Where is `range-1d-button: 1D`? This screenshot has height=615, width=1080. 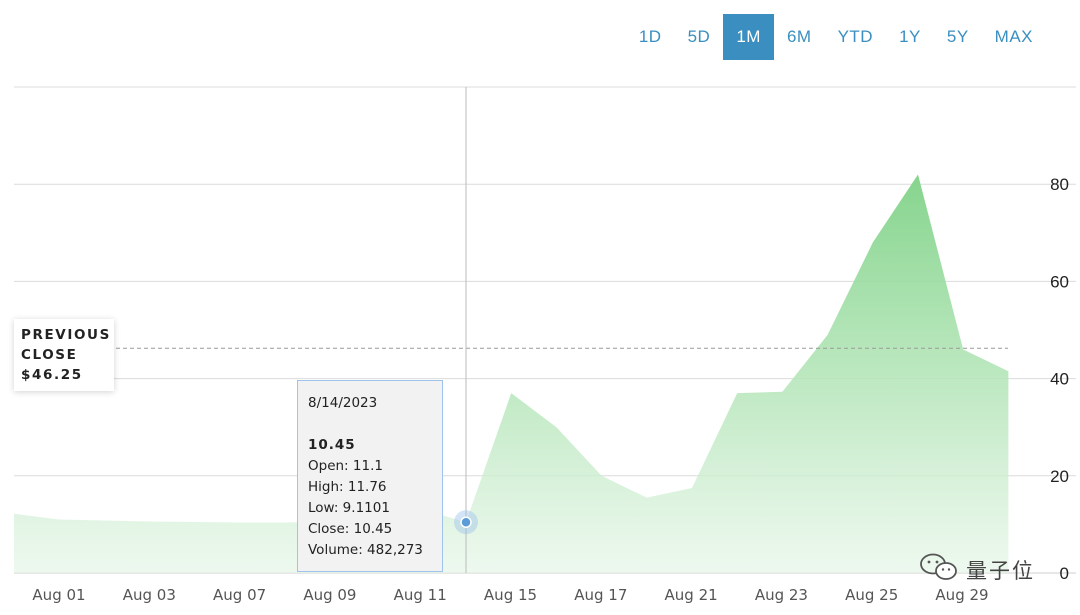 range-1d-button: 1D is located at coordinates (650, 36).